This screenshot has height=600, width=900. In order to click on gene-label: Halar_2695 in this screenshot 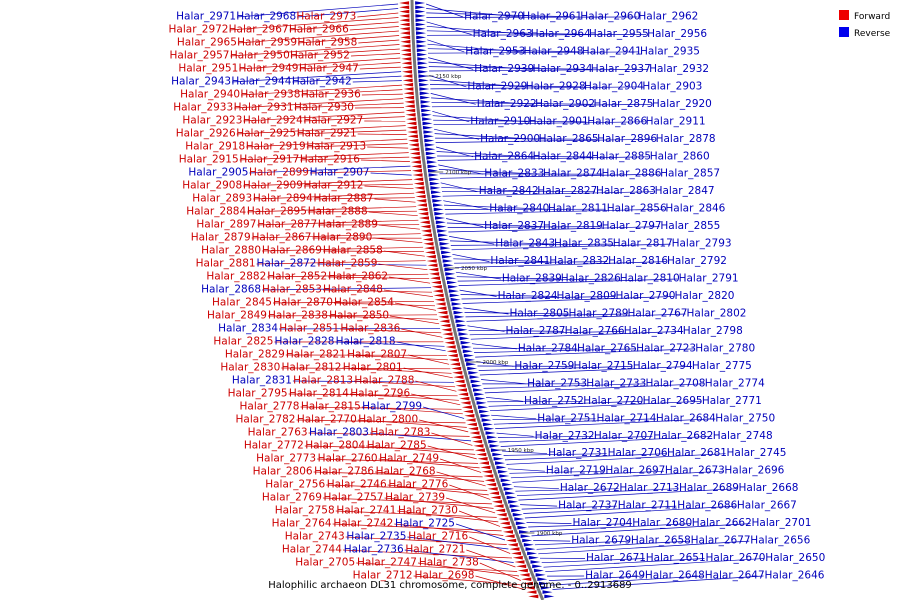, I will do `click(673, 401)`.